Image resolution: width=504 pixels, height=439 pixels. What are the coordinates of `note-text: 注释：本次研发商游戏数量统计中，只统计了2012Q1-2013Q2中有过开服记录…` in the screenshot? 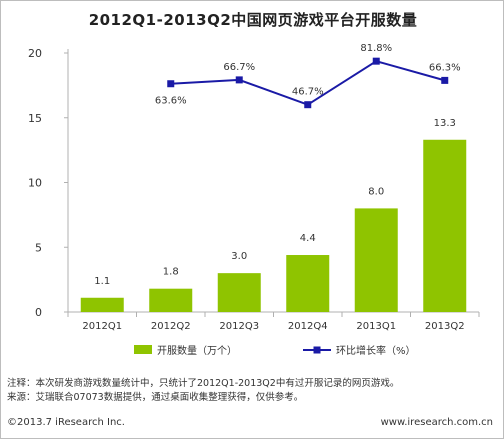 It's located at (203, 383).